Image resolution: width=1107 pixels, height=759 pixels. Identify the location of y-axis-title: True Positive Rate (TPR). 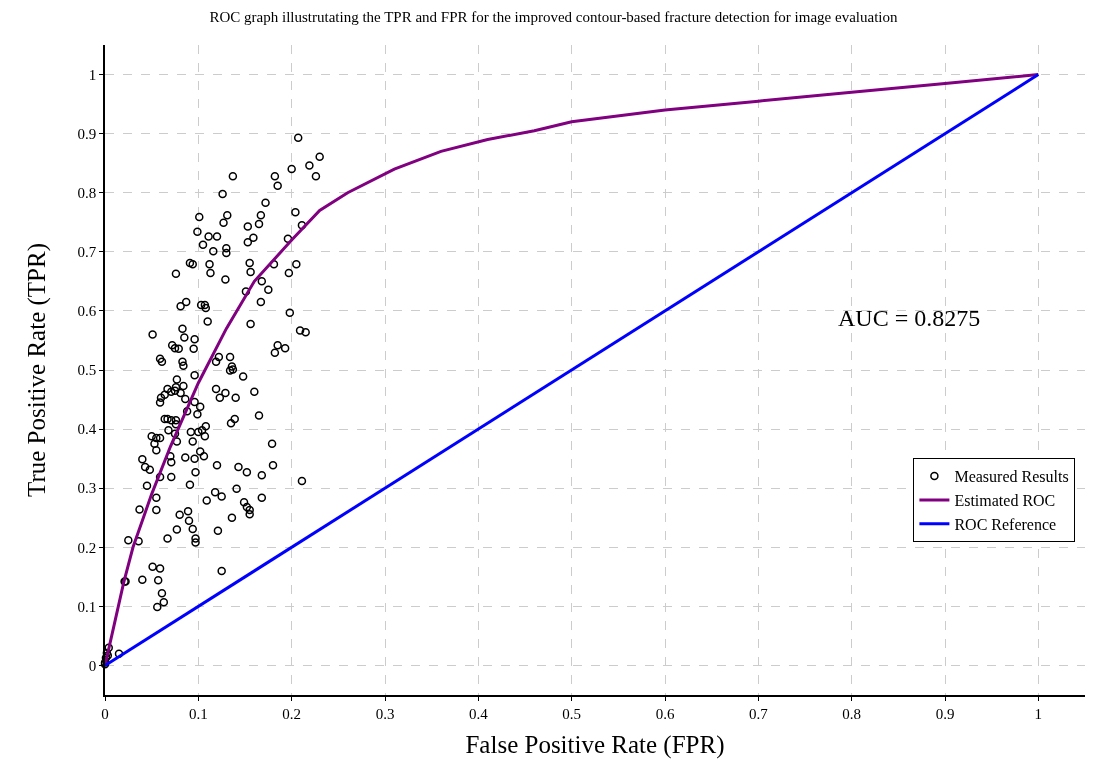
(36, 370).